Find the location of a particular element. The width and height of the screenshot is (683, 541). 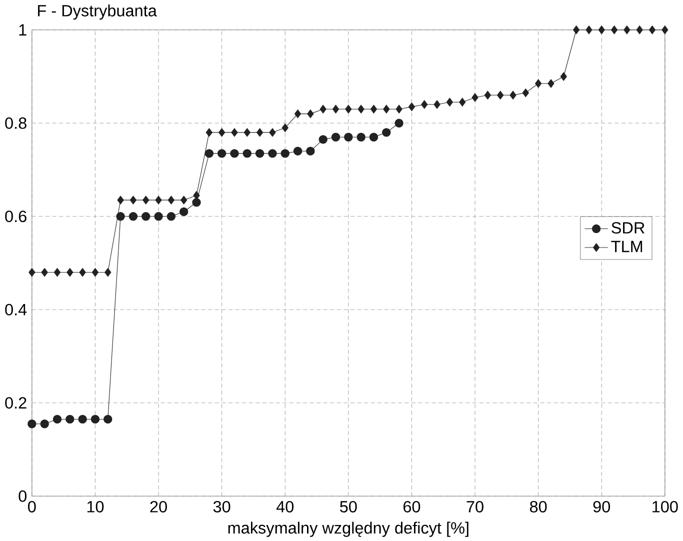

legend-label: SDR is located at coordinates (628, 228).